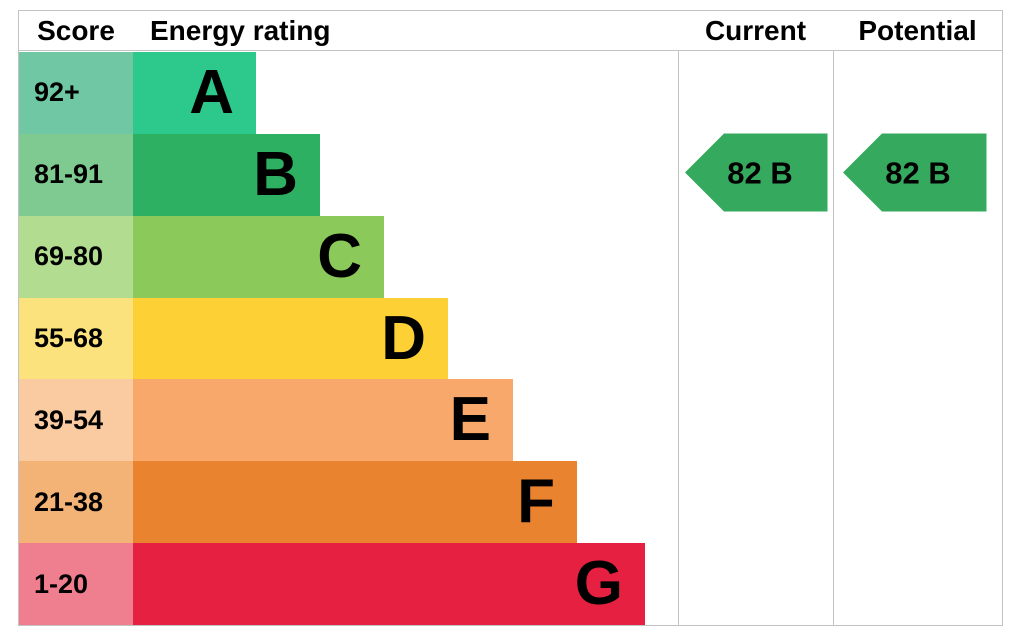 This screenshot has width=1024, height=636. I want to click on current-rating-arrow: 82 B, so click(756, 172).